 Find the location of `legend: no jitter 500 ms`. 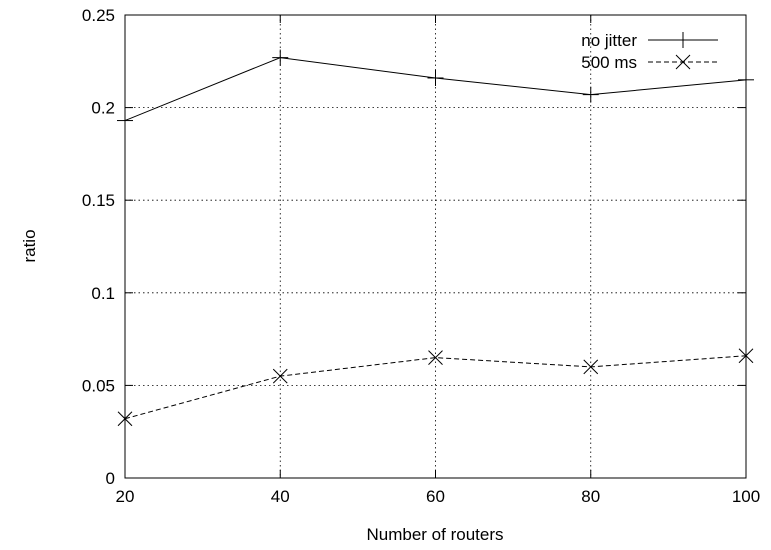

legend: no jitter 500 ms is located at coordinates (649, 51).